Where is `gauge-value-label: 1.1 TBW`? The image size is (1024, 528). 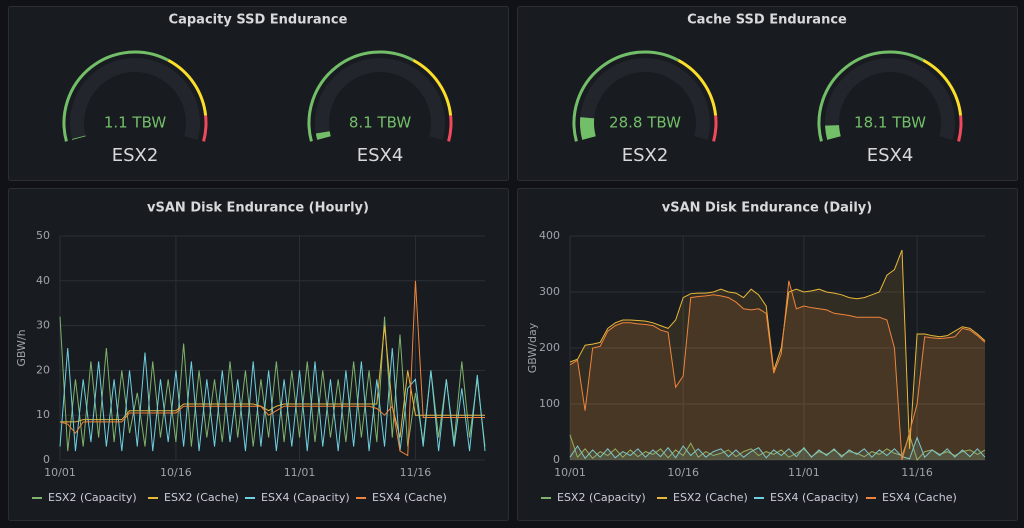 gauge-value-label: 1.1 TBW is located at coordinates (135, 123).